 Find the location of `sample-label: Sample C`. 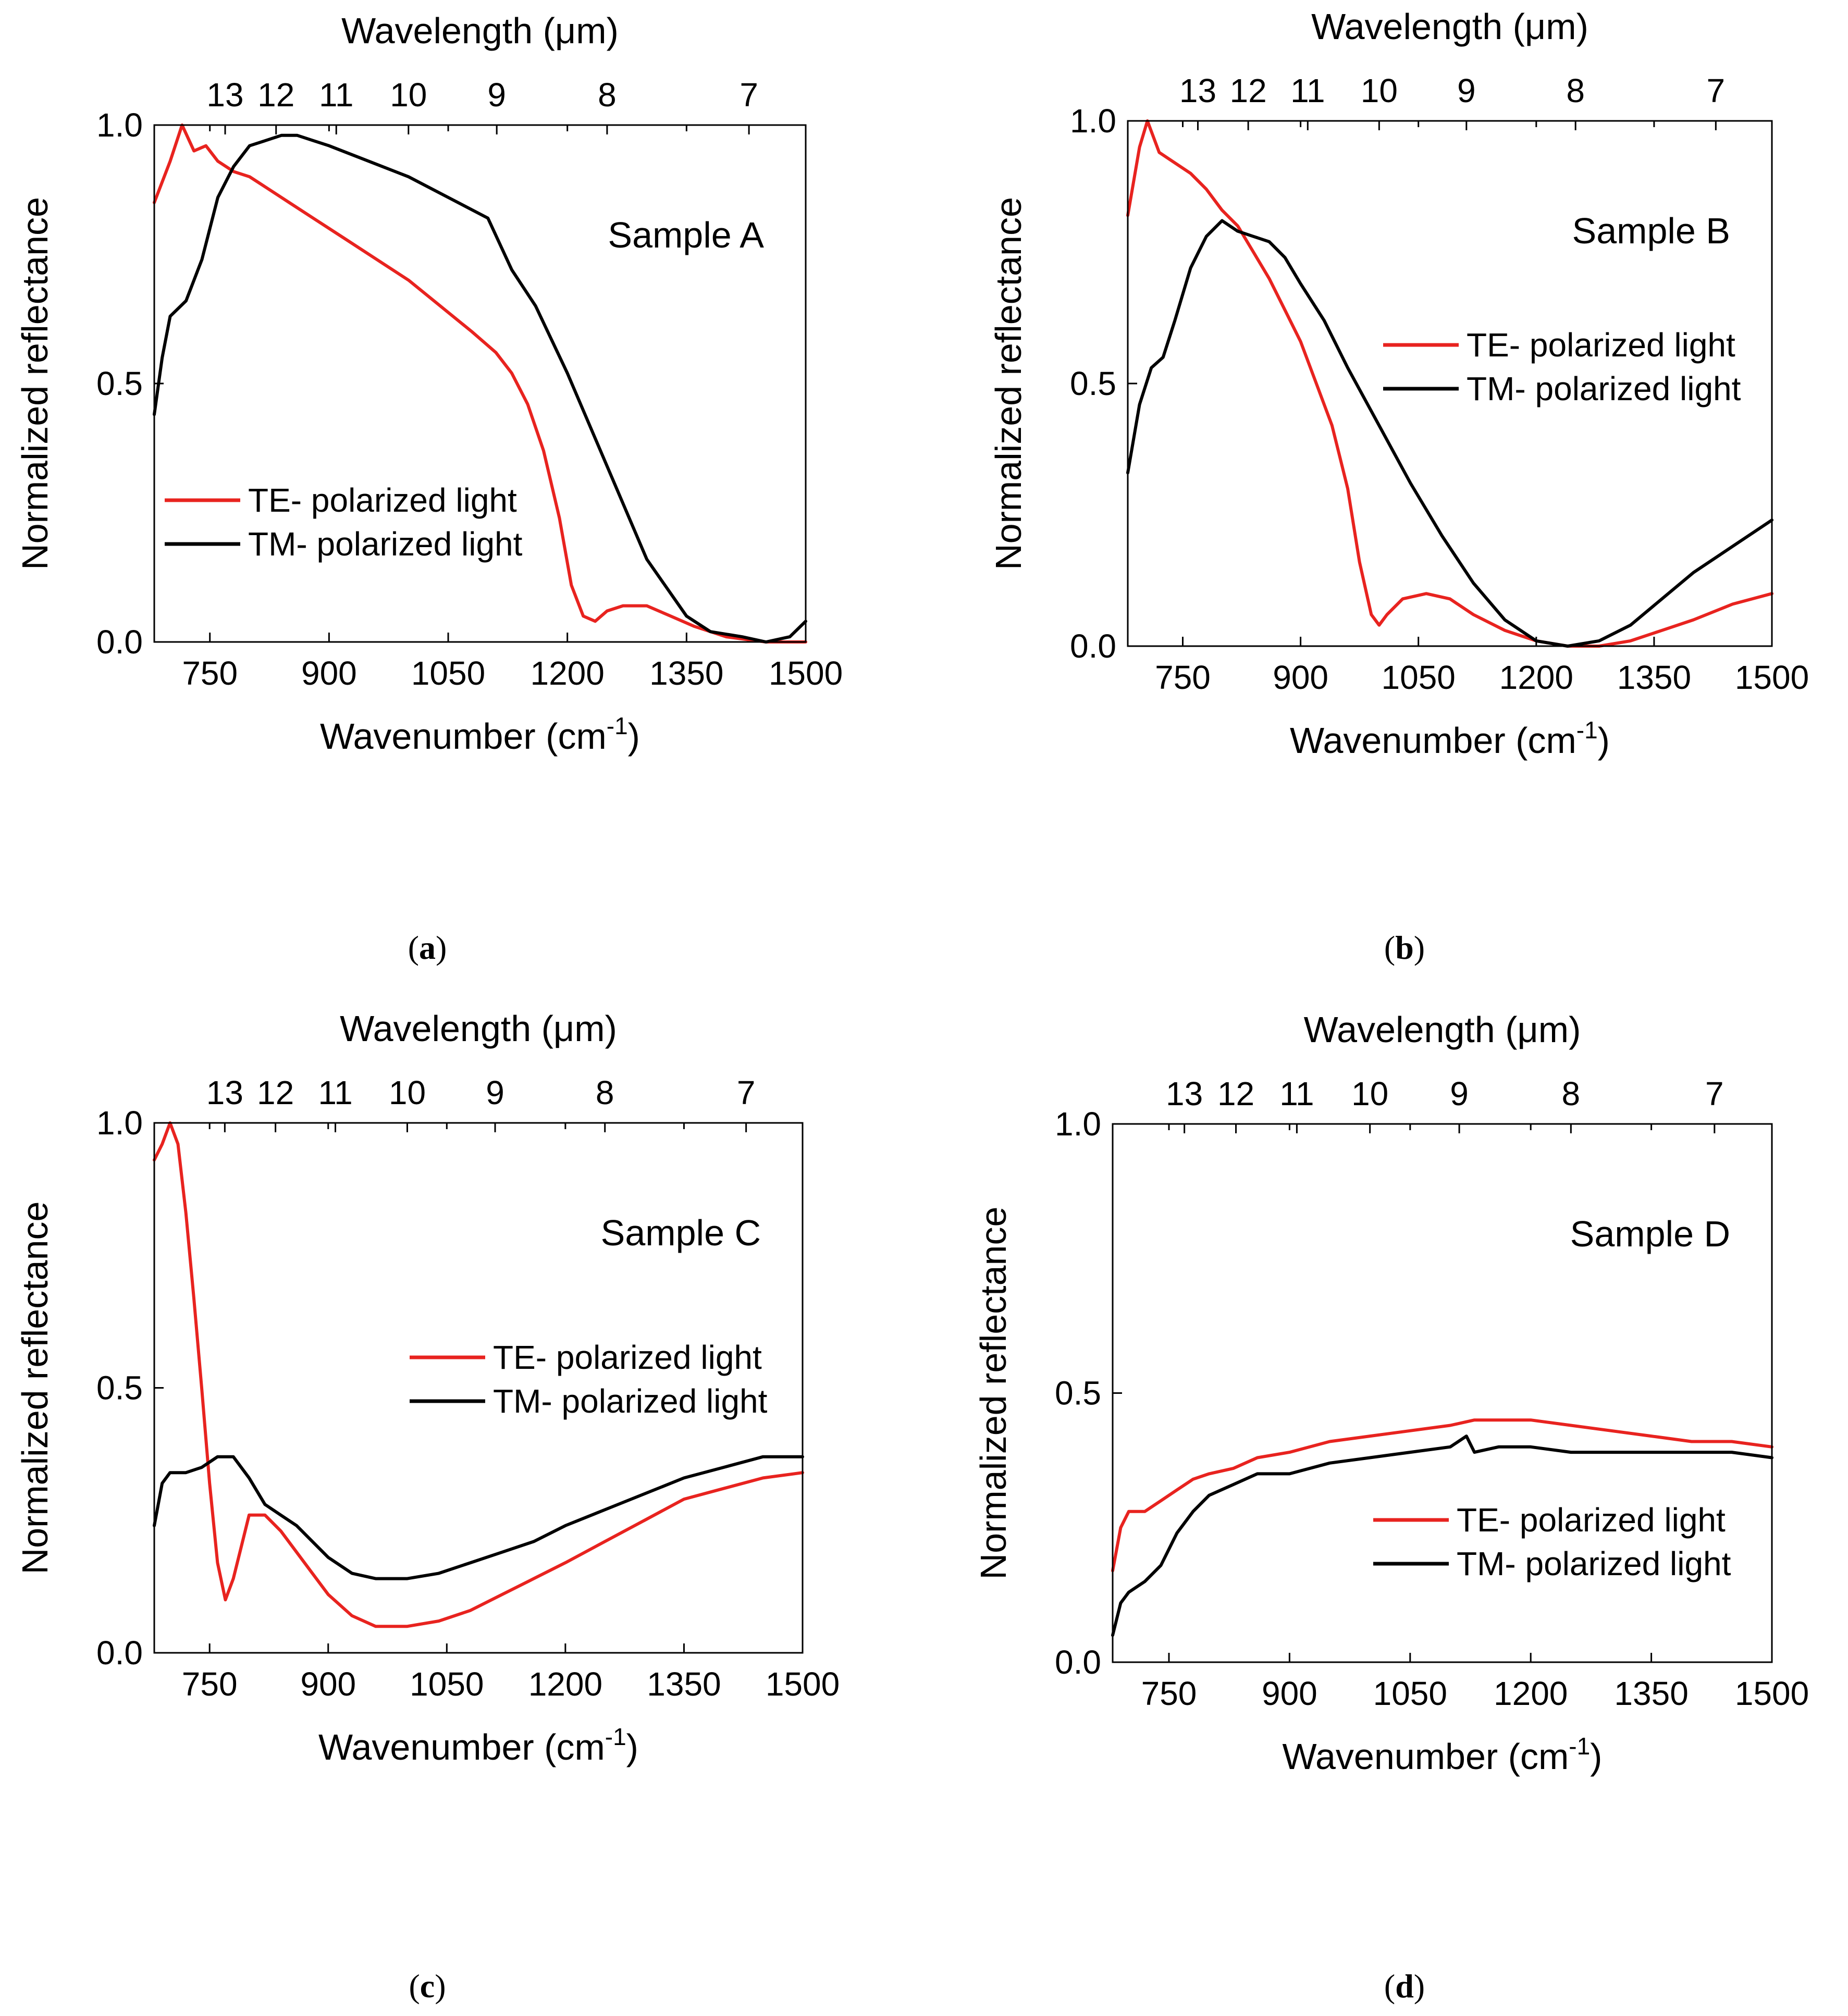

sample-label: Sample C is located at coordinates (681, 1233).